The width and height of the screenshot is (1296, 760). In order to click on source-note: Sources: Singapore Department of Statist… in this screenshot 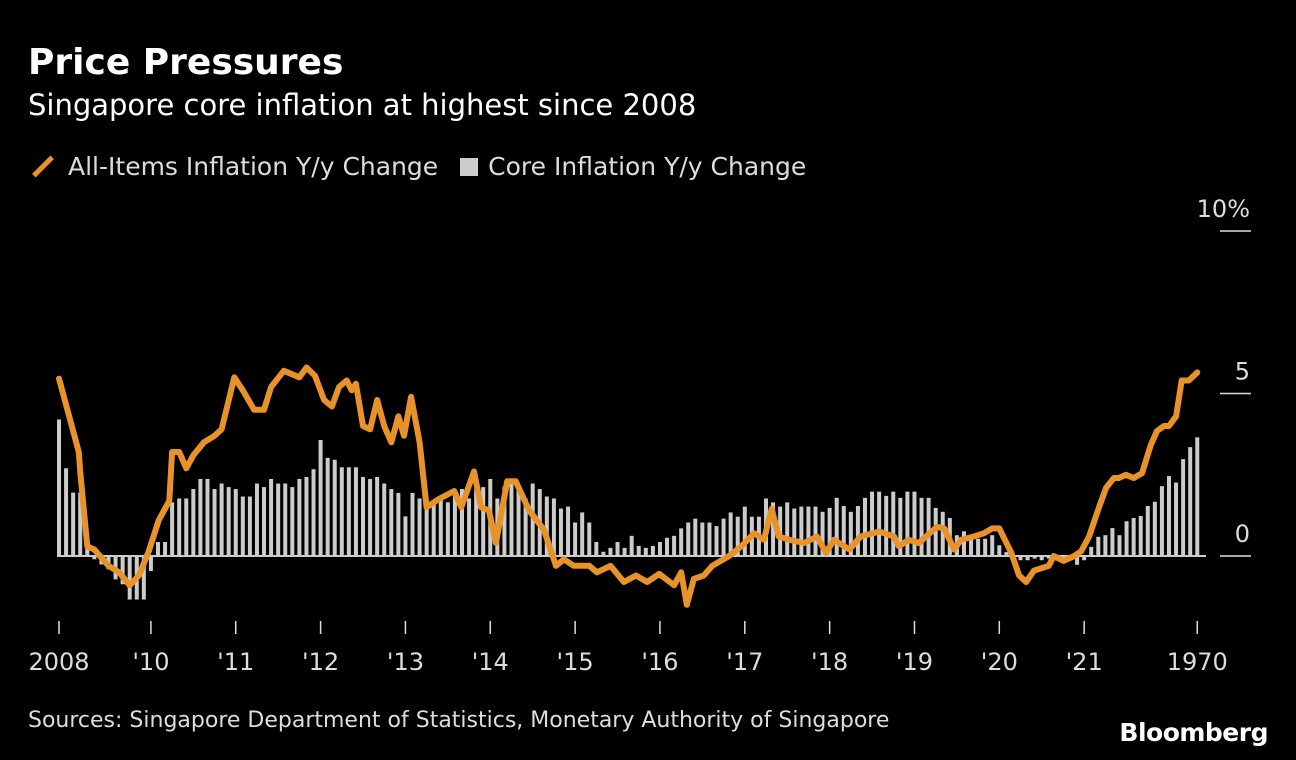, I will do `click(459, 720)`.